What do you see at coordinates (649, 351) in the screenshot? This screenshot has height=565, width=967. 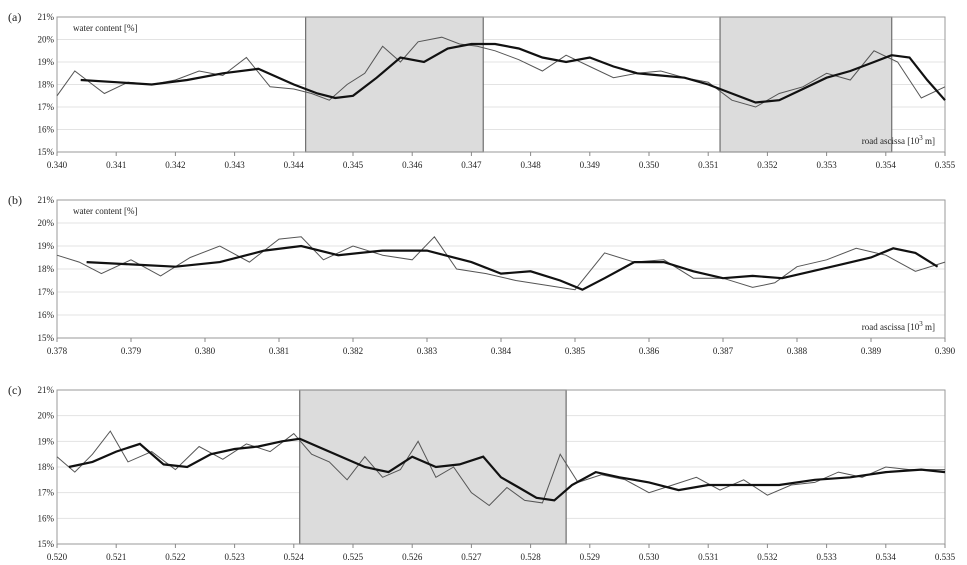 I see `x-tick-label: 0.386` at bounding box center [649, 351].